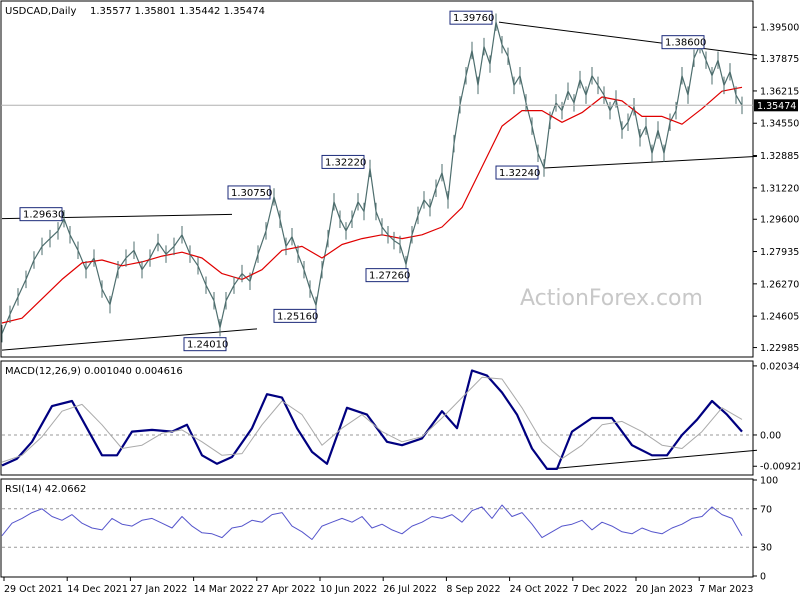 Image resolution: width=800 pixels, height=600 pixels. Describe the element at coordinates (765, 529) in the screenshot. I see `rsi-y-axis: 100 70 30 0` at that location.